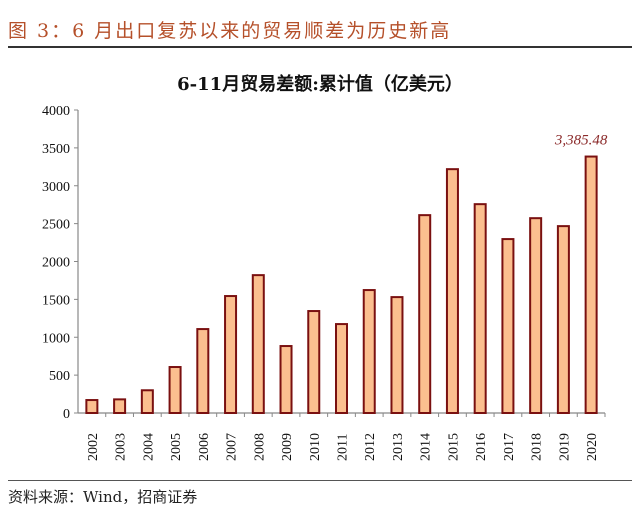  What do you see at coordinates (369, 351) in the screenshot?
I see `bar-2012` at bounding box center [369, 351].